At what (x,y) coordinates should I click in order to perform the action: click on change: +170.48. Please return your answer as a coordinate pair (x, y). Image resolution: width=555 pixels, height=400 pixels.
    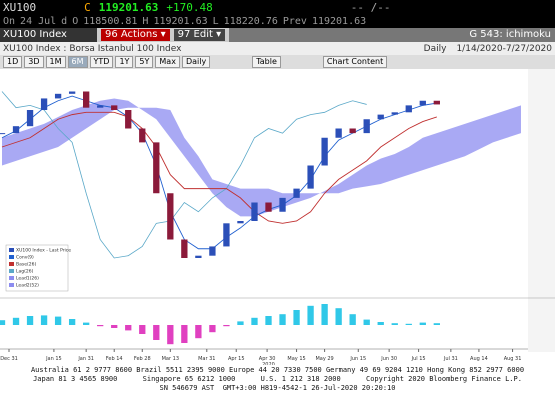
    Looking at the image, I should click on (189, 7).